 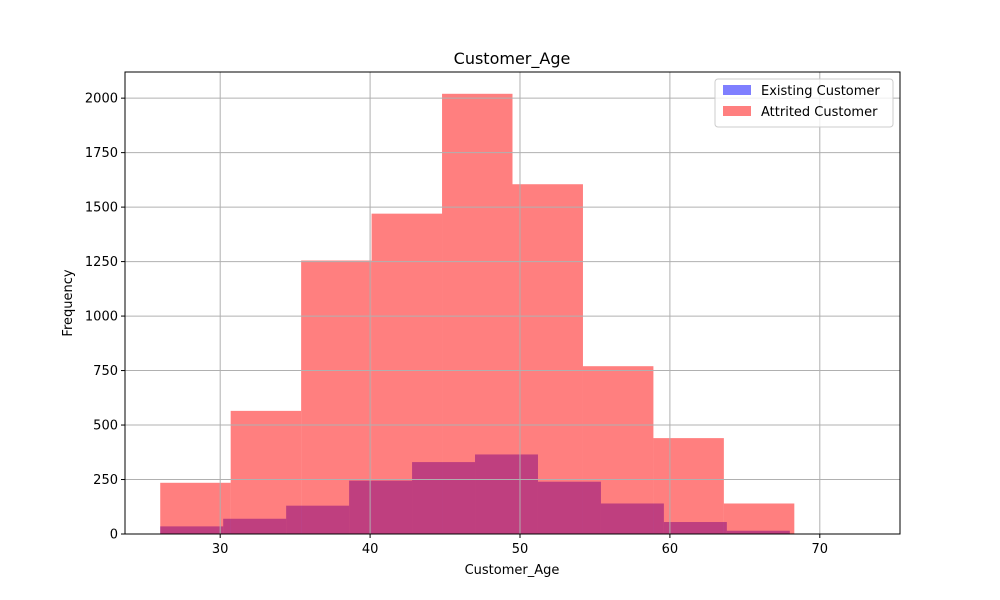 What do you see at coordinates (737, 90) in the screenshot?
I see `legend-swatch-existing` at bounding box center [737, 90].